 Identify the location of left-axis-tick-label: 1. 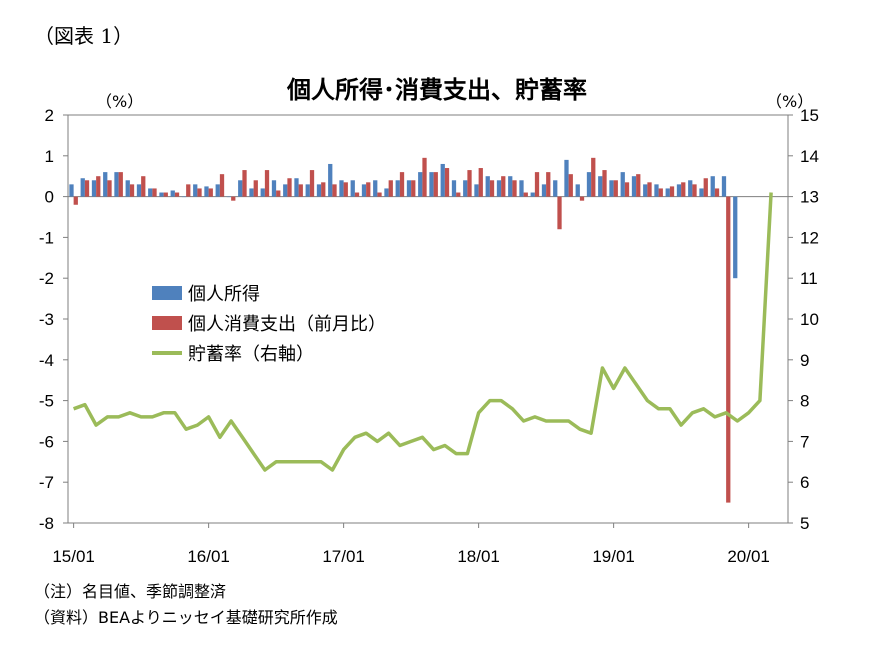
(49, 156).